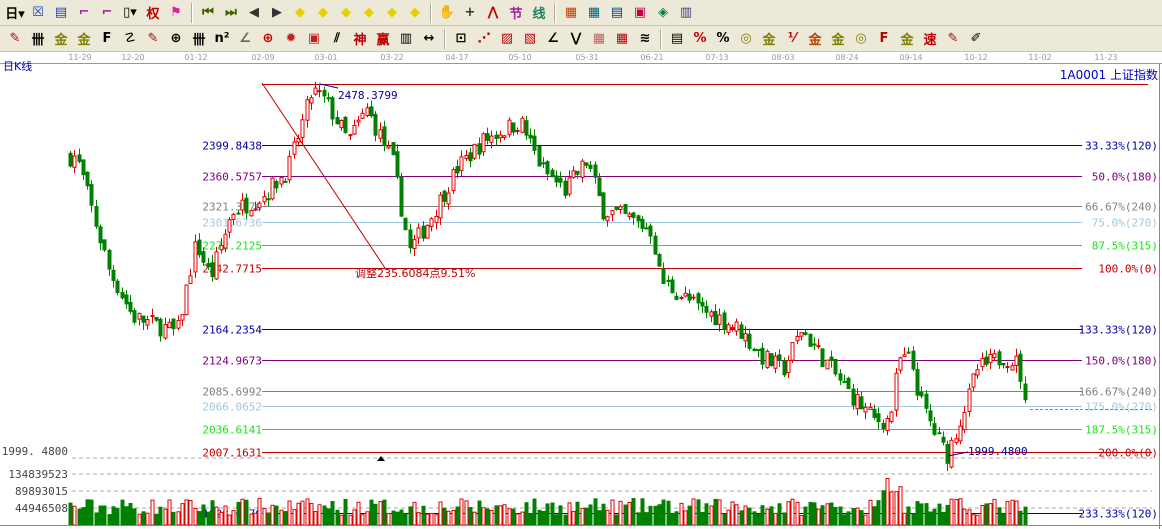  What do you see at coordinates (622, 38) in the screenshot?
I see `grid-2-icon: ▦` at bounding box center [622, 38].